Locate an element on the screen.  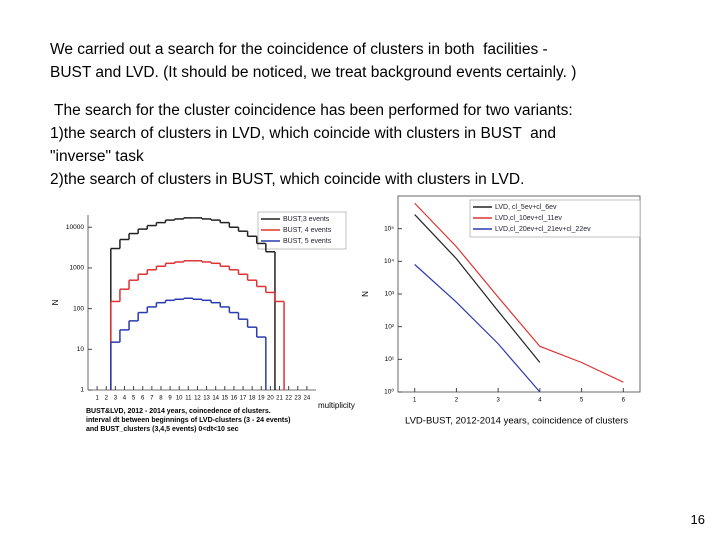
legend-label: BUST, 4 events is located at coordinates (307, 230).